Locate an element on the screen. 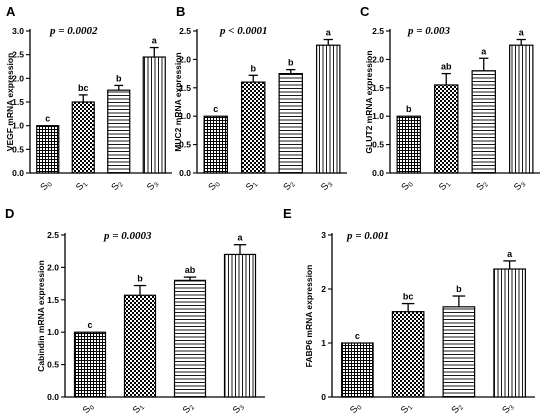 The image size is (550, 414). panel-letter: A is located at coordinates (11, 11).